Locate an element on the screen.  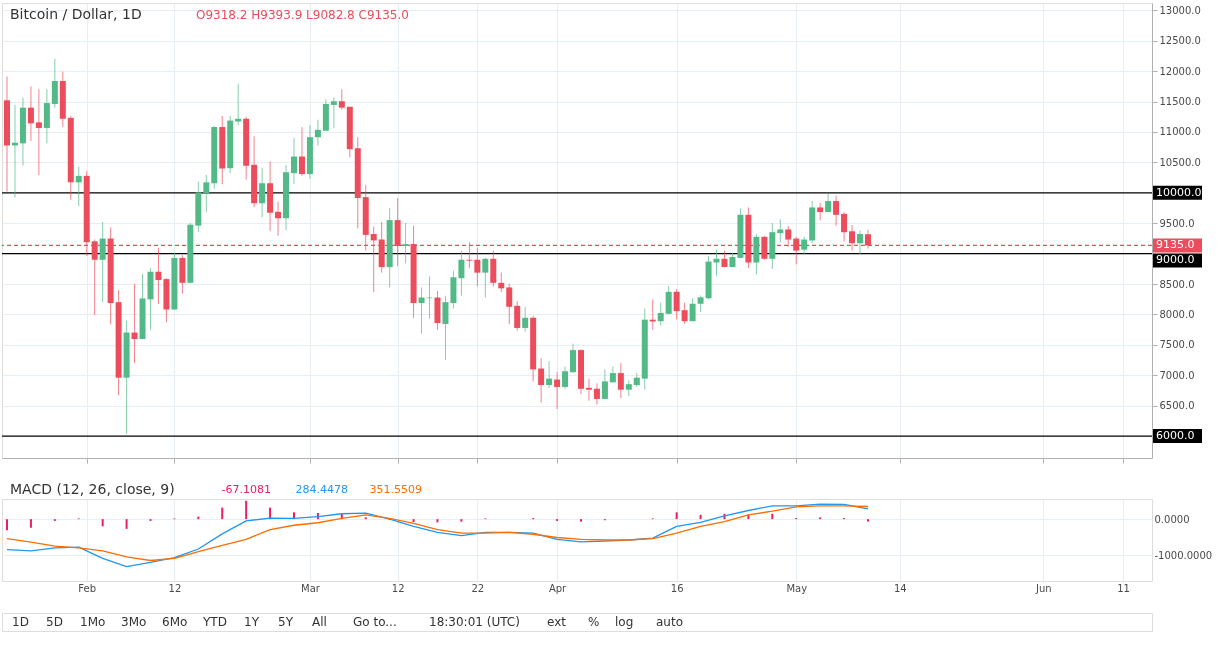
y-tick-label: 7000.0 is located at coordinates (1177, 375).